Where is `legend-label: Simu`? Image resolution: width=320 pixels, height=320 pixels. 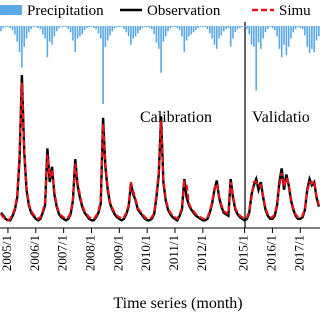
legend-label: Simu is located at coordinates (295, 11).